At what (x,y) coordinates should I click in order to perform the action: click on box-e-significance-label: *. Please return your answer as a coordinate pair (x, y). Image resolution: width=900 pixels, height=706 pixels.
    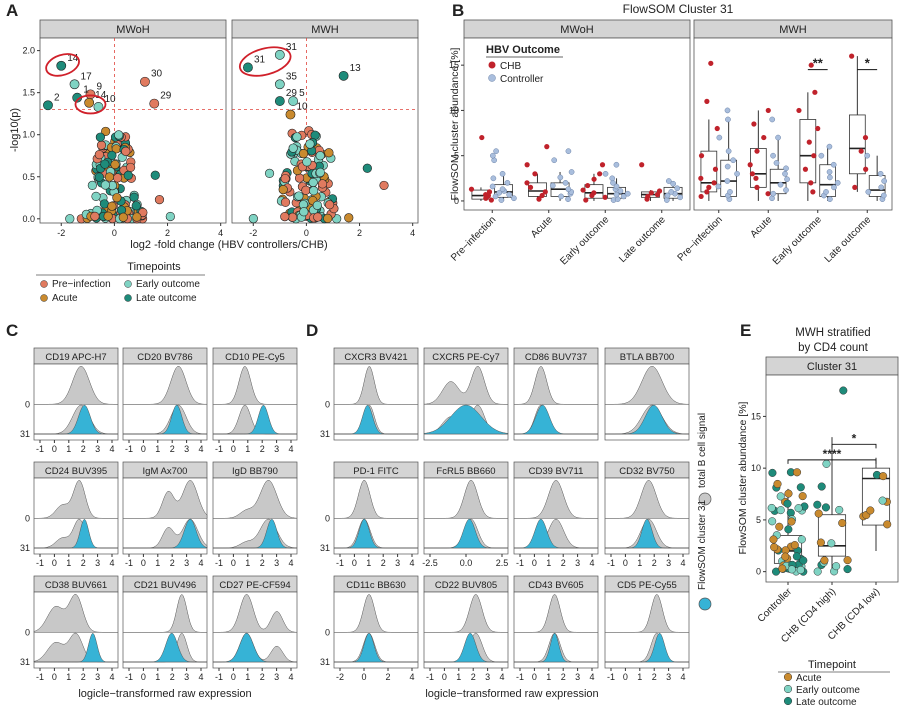
    Looking at the image, I should click on (854, 438).